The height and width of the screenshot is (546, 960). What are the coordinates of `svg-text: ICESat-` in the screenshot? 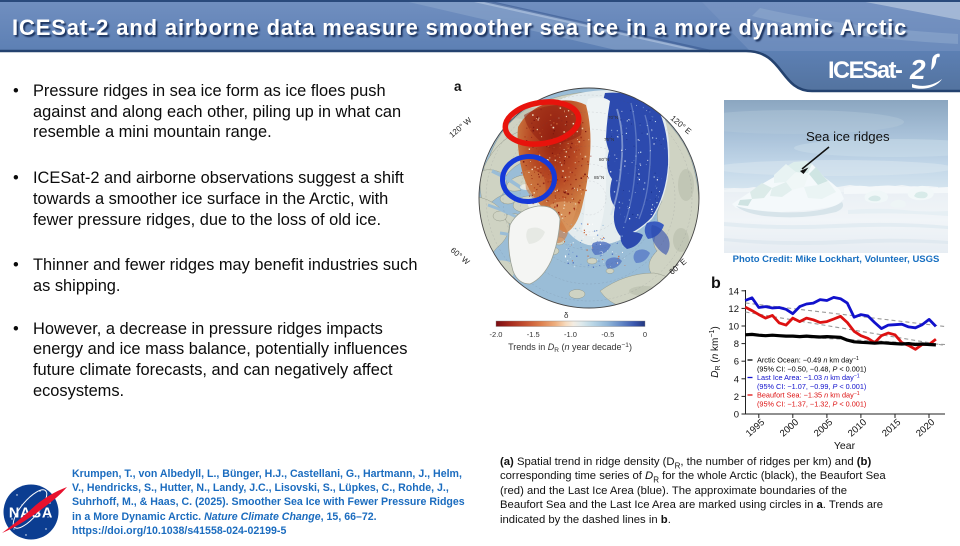 It's located at (865, 70).